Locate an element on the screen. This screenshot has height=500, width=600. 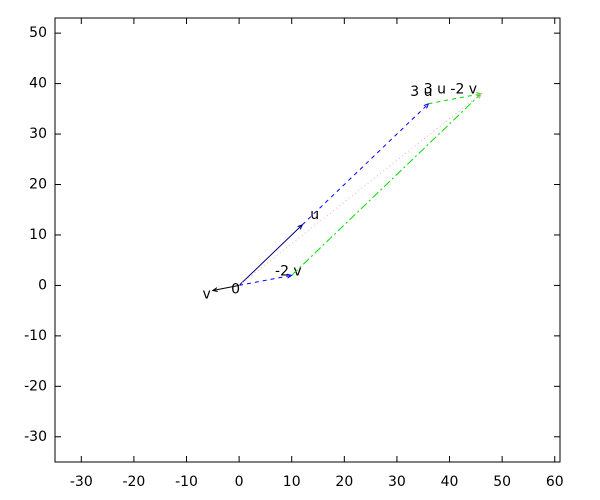
vector-label: u is located at coordinates (314, 215).